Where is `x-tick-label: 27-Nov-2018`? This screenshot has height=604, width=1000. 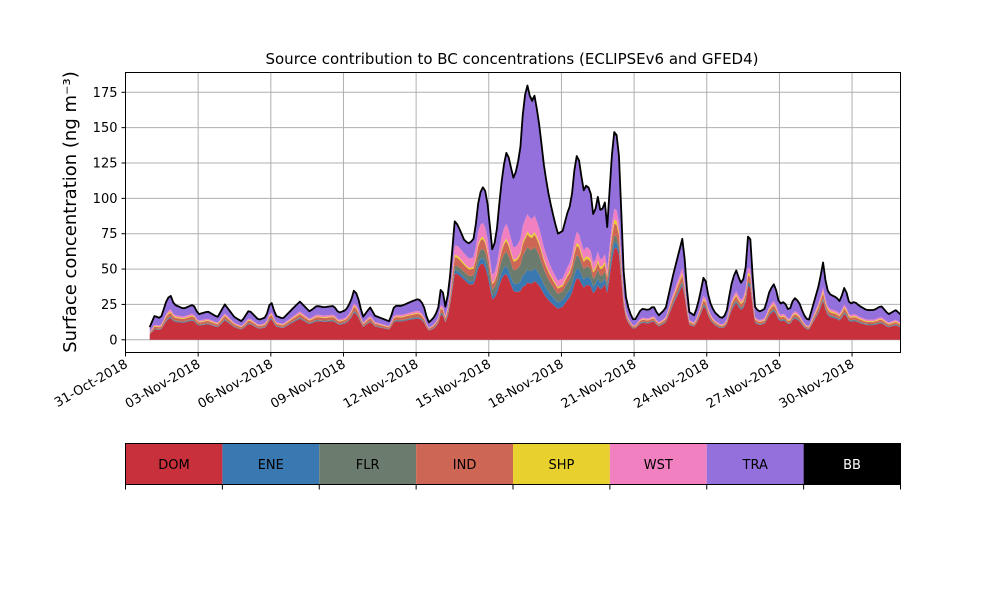
x-tick-label: 27-Nov-2018 is located at coordinates (744, 384).